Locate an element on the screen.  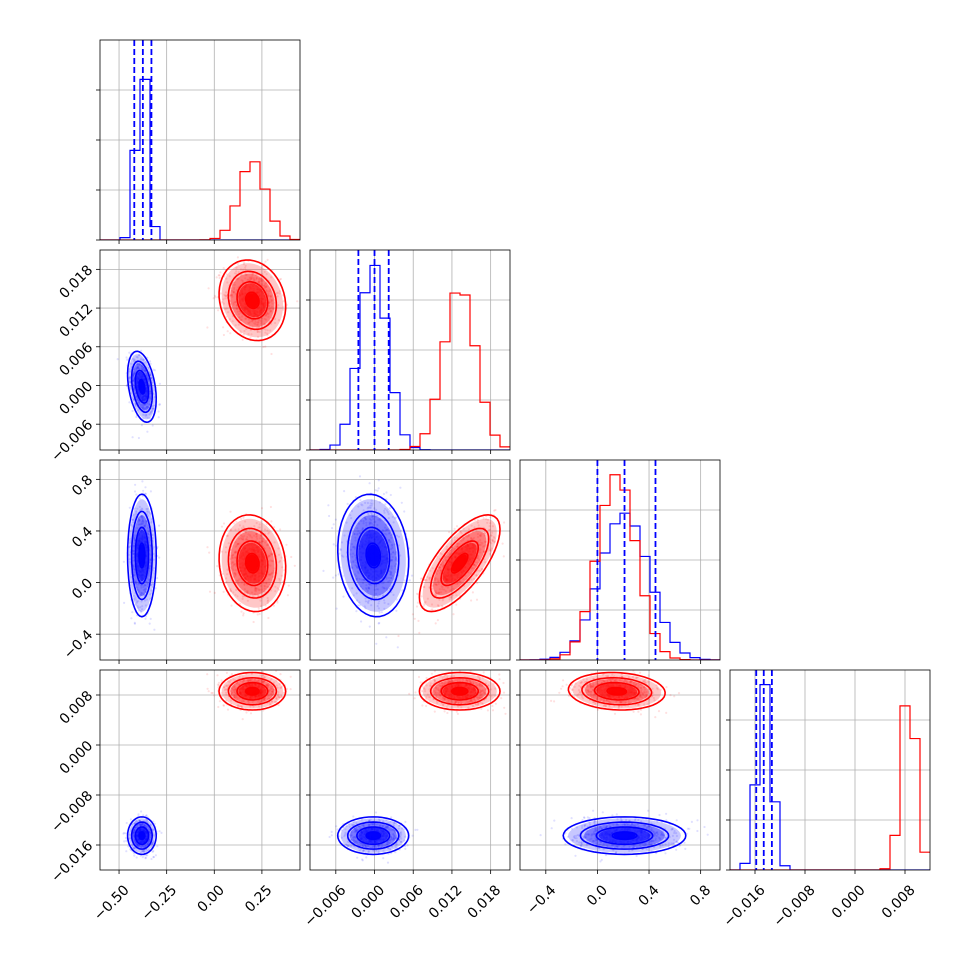
series-a-contour is located at coordinates (142, 555).